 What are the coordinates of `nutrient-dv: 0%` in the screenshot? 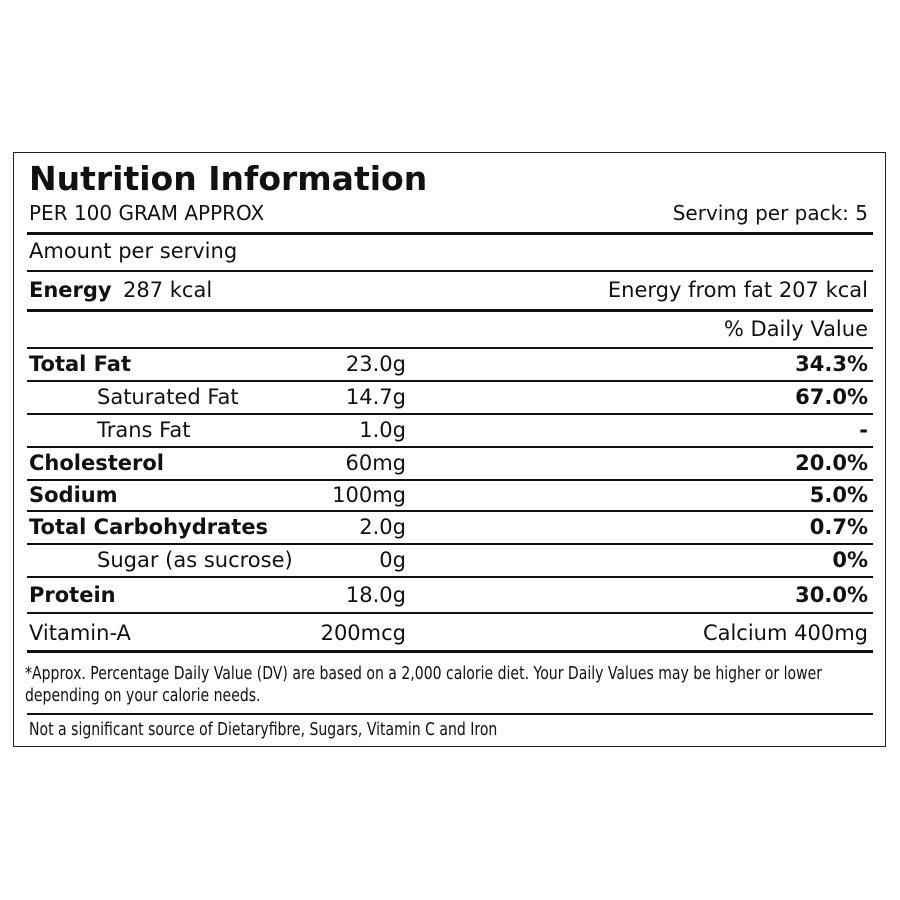 It's located at (850, 560).